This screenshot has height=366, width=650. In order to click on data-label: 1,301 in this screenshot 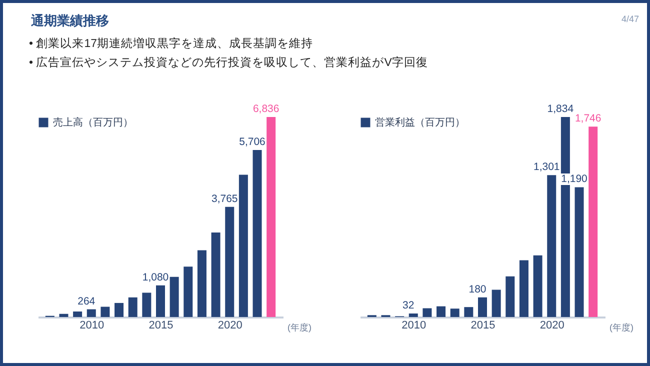, I will do `click(546, 167)`.